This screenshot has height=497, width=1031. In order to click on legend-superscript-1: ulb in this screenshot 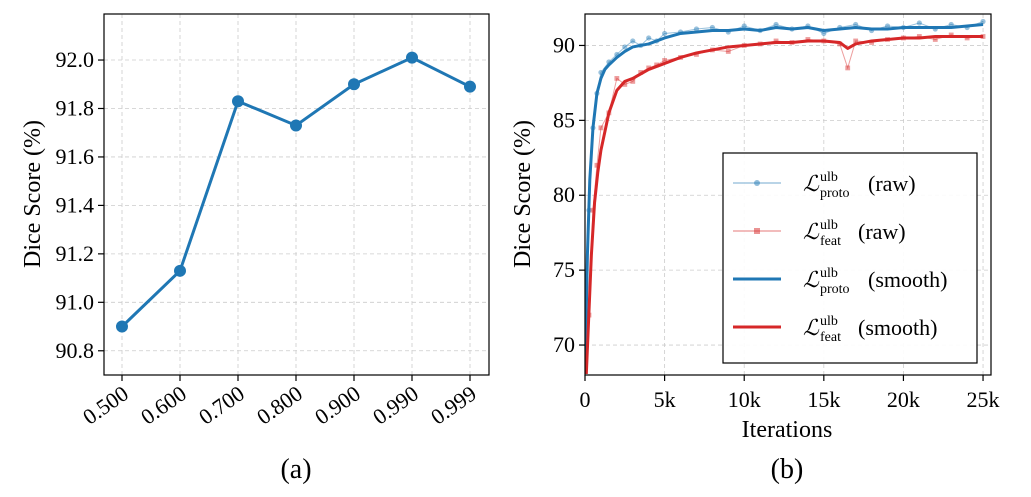, I will do `click(829, 225)`.